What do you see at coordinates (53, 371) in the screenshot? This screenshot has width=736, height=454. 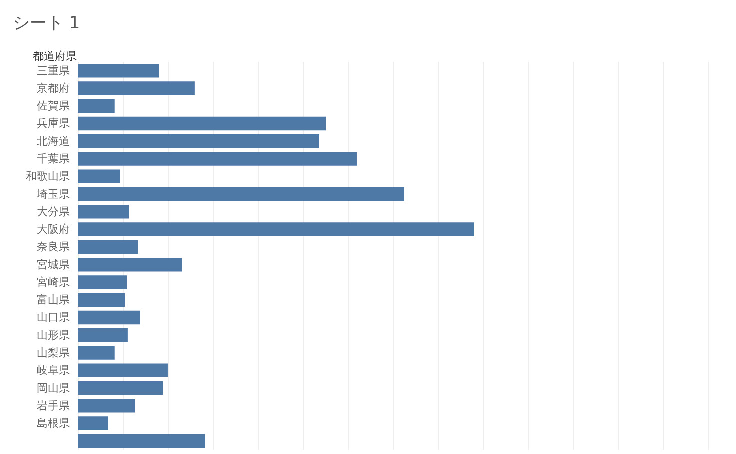 I see `y-tick-label: 岐阜県` at bounding box center [53, 371].